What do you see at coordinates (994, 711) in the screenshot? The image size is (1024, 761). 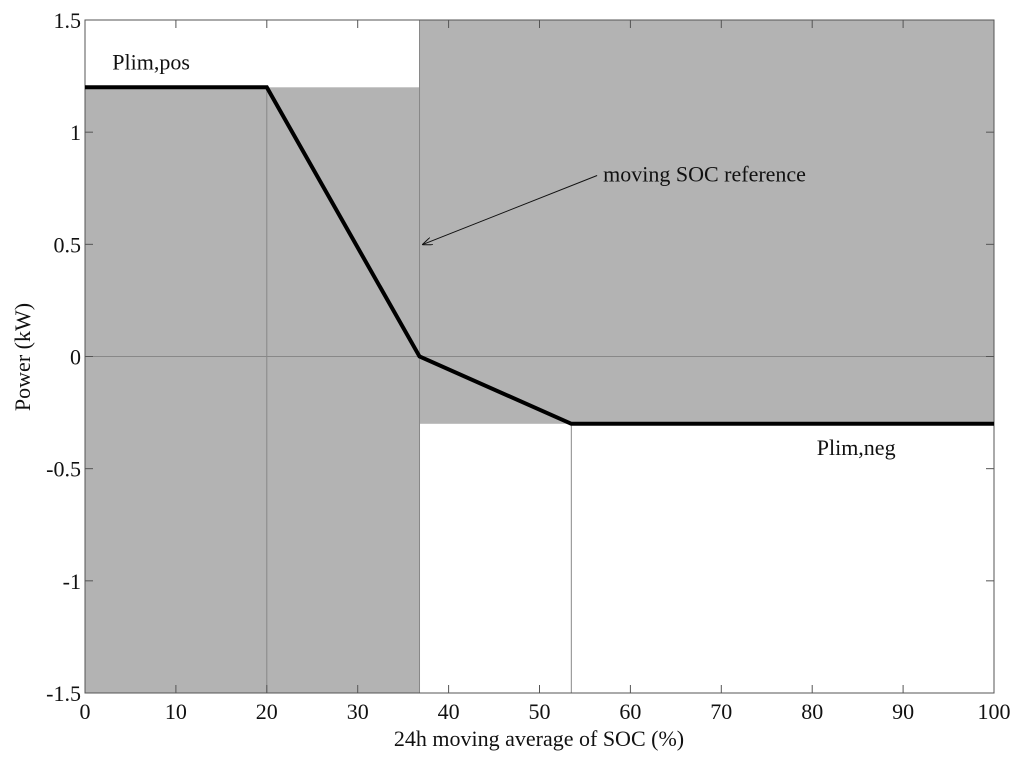 I see `x-tick-label: 100` at bounding box center [994, 711].